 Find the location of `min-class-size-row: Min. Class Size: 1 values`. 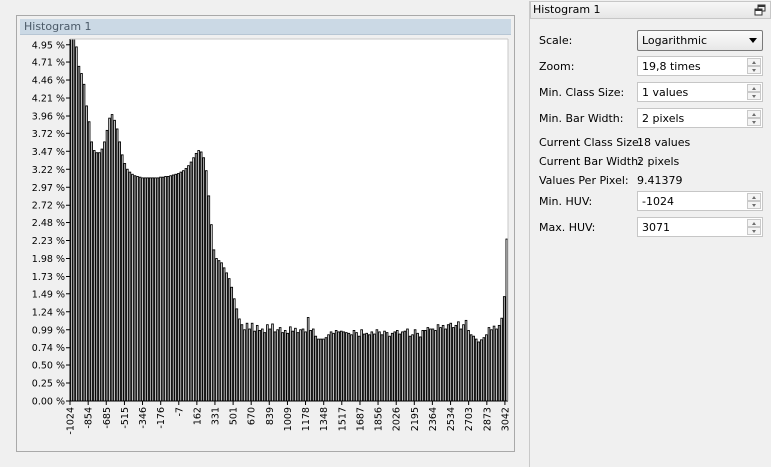

min-class-size-row: Min. Class Size: 1 values is located at coordinates (651, 93).